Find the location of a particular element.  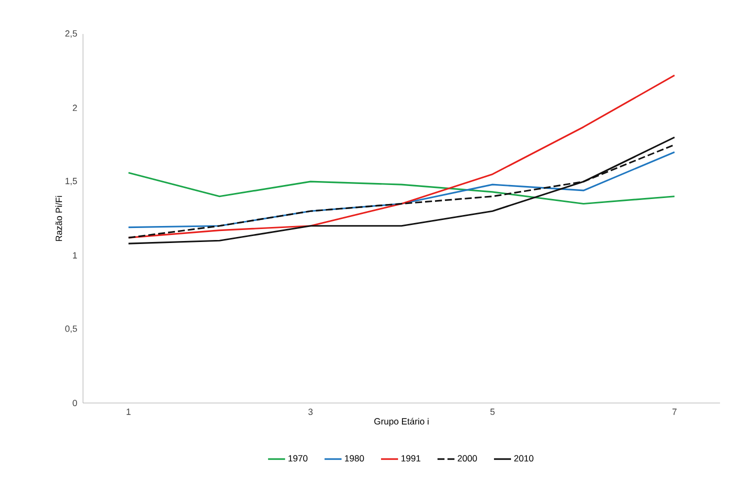

x-tick-label: 1 is located at coordinates (128, 411).